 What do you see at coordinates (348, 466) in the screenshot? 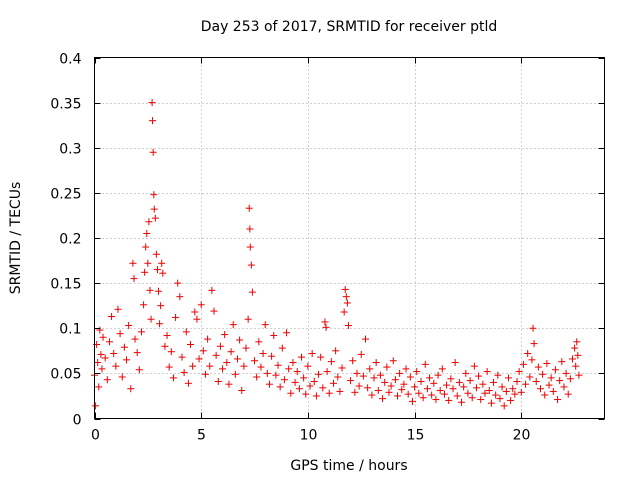
I see `x-axis-label: GPS time / hours` at bounding box center [348, 466].